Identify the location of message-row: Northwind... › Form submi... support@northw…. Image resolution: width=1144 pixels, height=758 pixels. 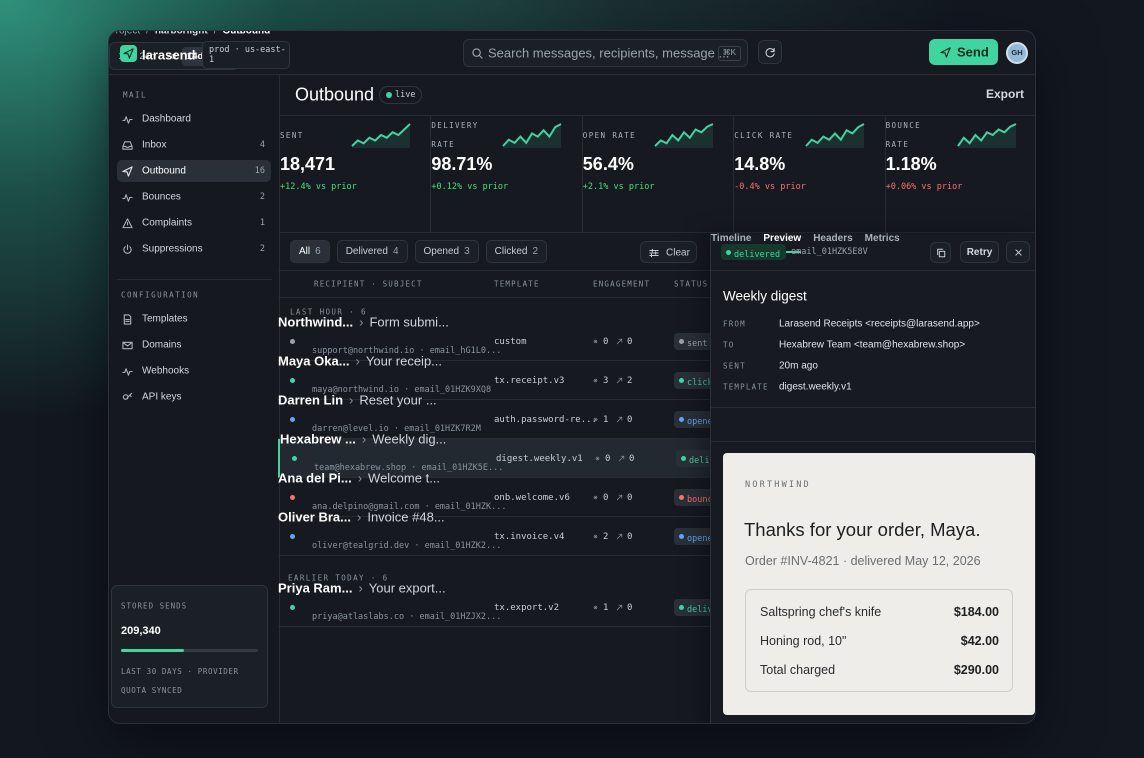
(494, 338).